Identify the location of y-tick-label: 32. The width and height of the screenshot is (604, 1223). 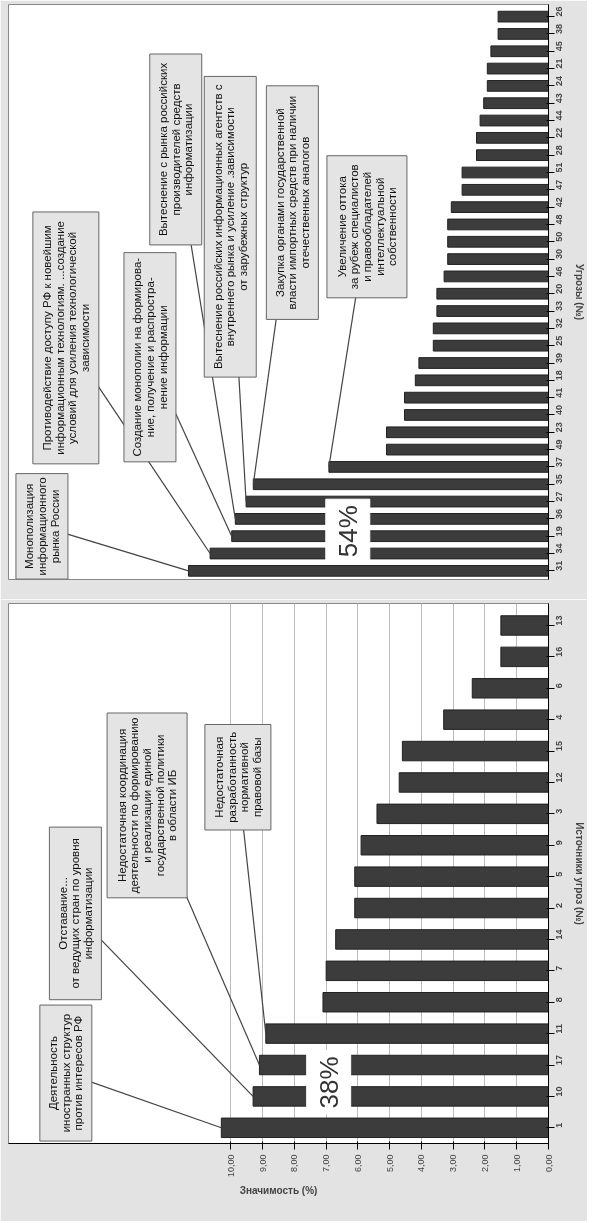
(559, 323).